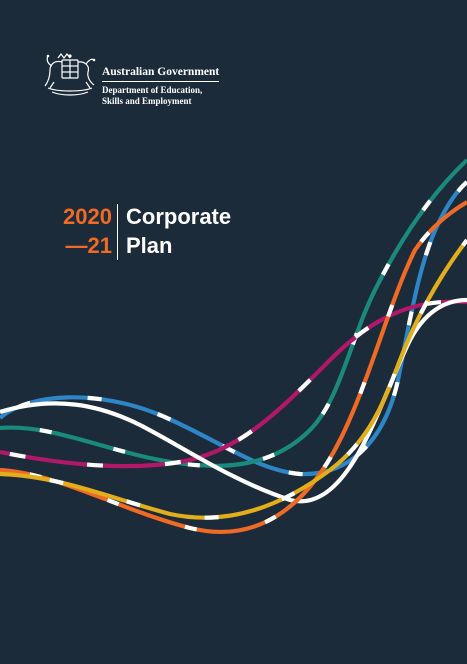  What do you see at coordinates (88, 245) in the screenshot?
I see `year-line-2: —21` at bounding box center [88, 245].